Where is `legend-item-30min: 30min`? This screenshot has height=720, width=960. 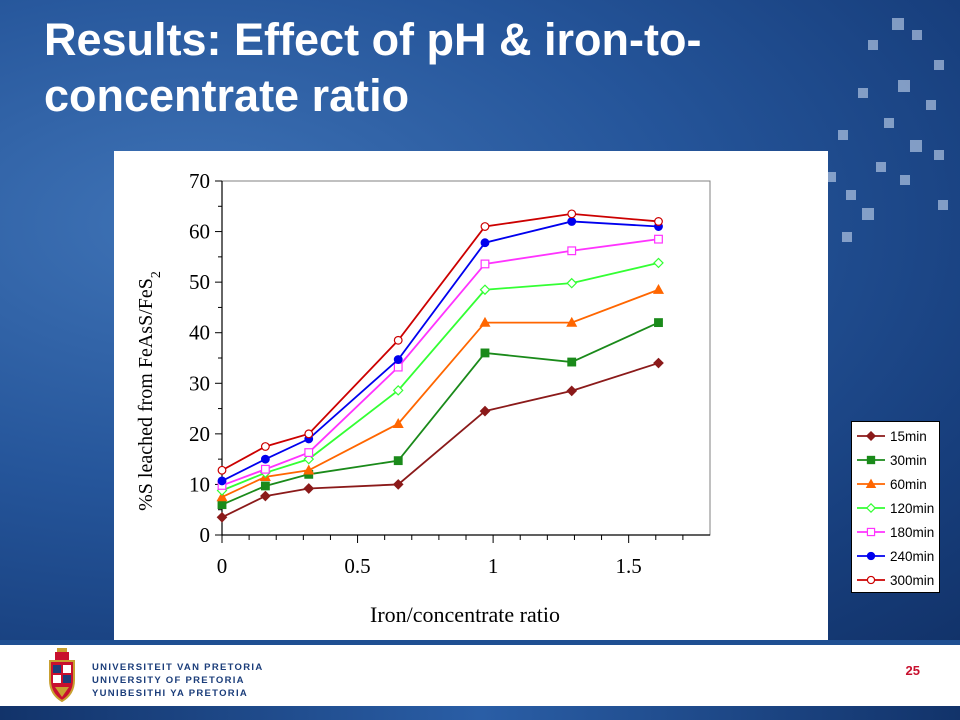
legend-item-30min: 30min is located at coordinates (892, 460).